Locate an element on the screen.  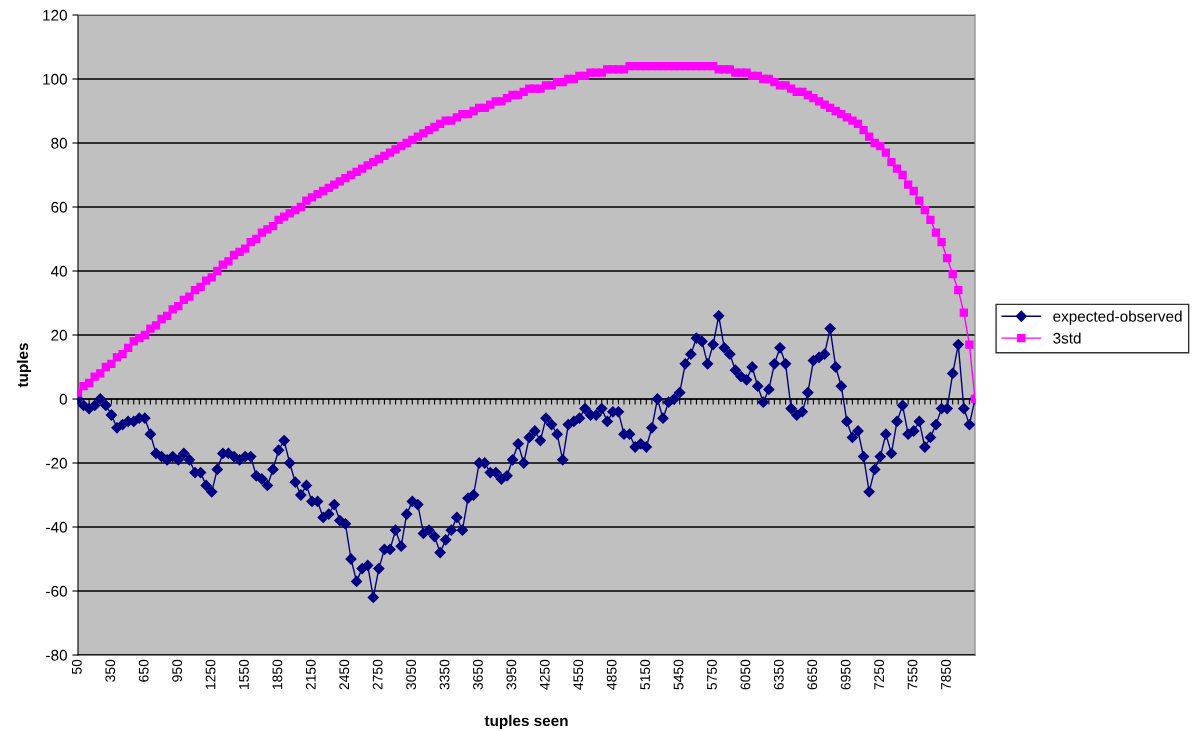
x-tick-label: 3350 is located at coordinates (444, 674).